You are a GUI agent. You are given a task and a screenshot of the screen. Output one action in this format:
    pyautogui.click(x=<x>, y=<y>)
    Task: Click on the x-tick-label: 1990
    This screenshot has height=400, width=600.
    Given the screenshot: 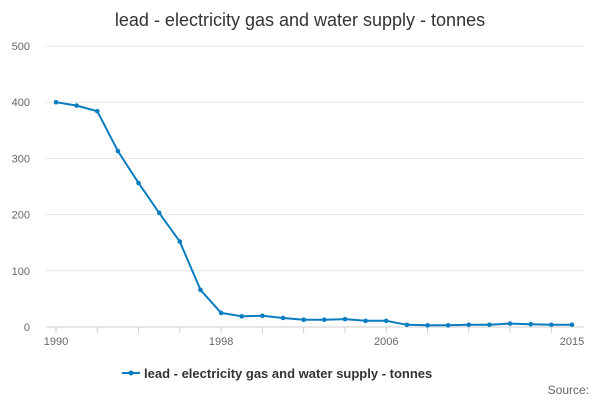 What is the action you would take?
    pyautogui.click(x=56, y=342)
    